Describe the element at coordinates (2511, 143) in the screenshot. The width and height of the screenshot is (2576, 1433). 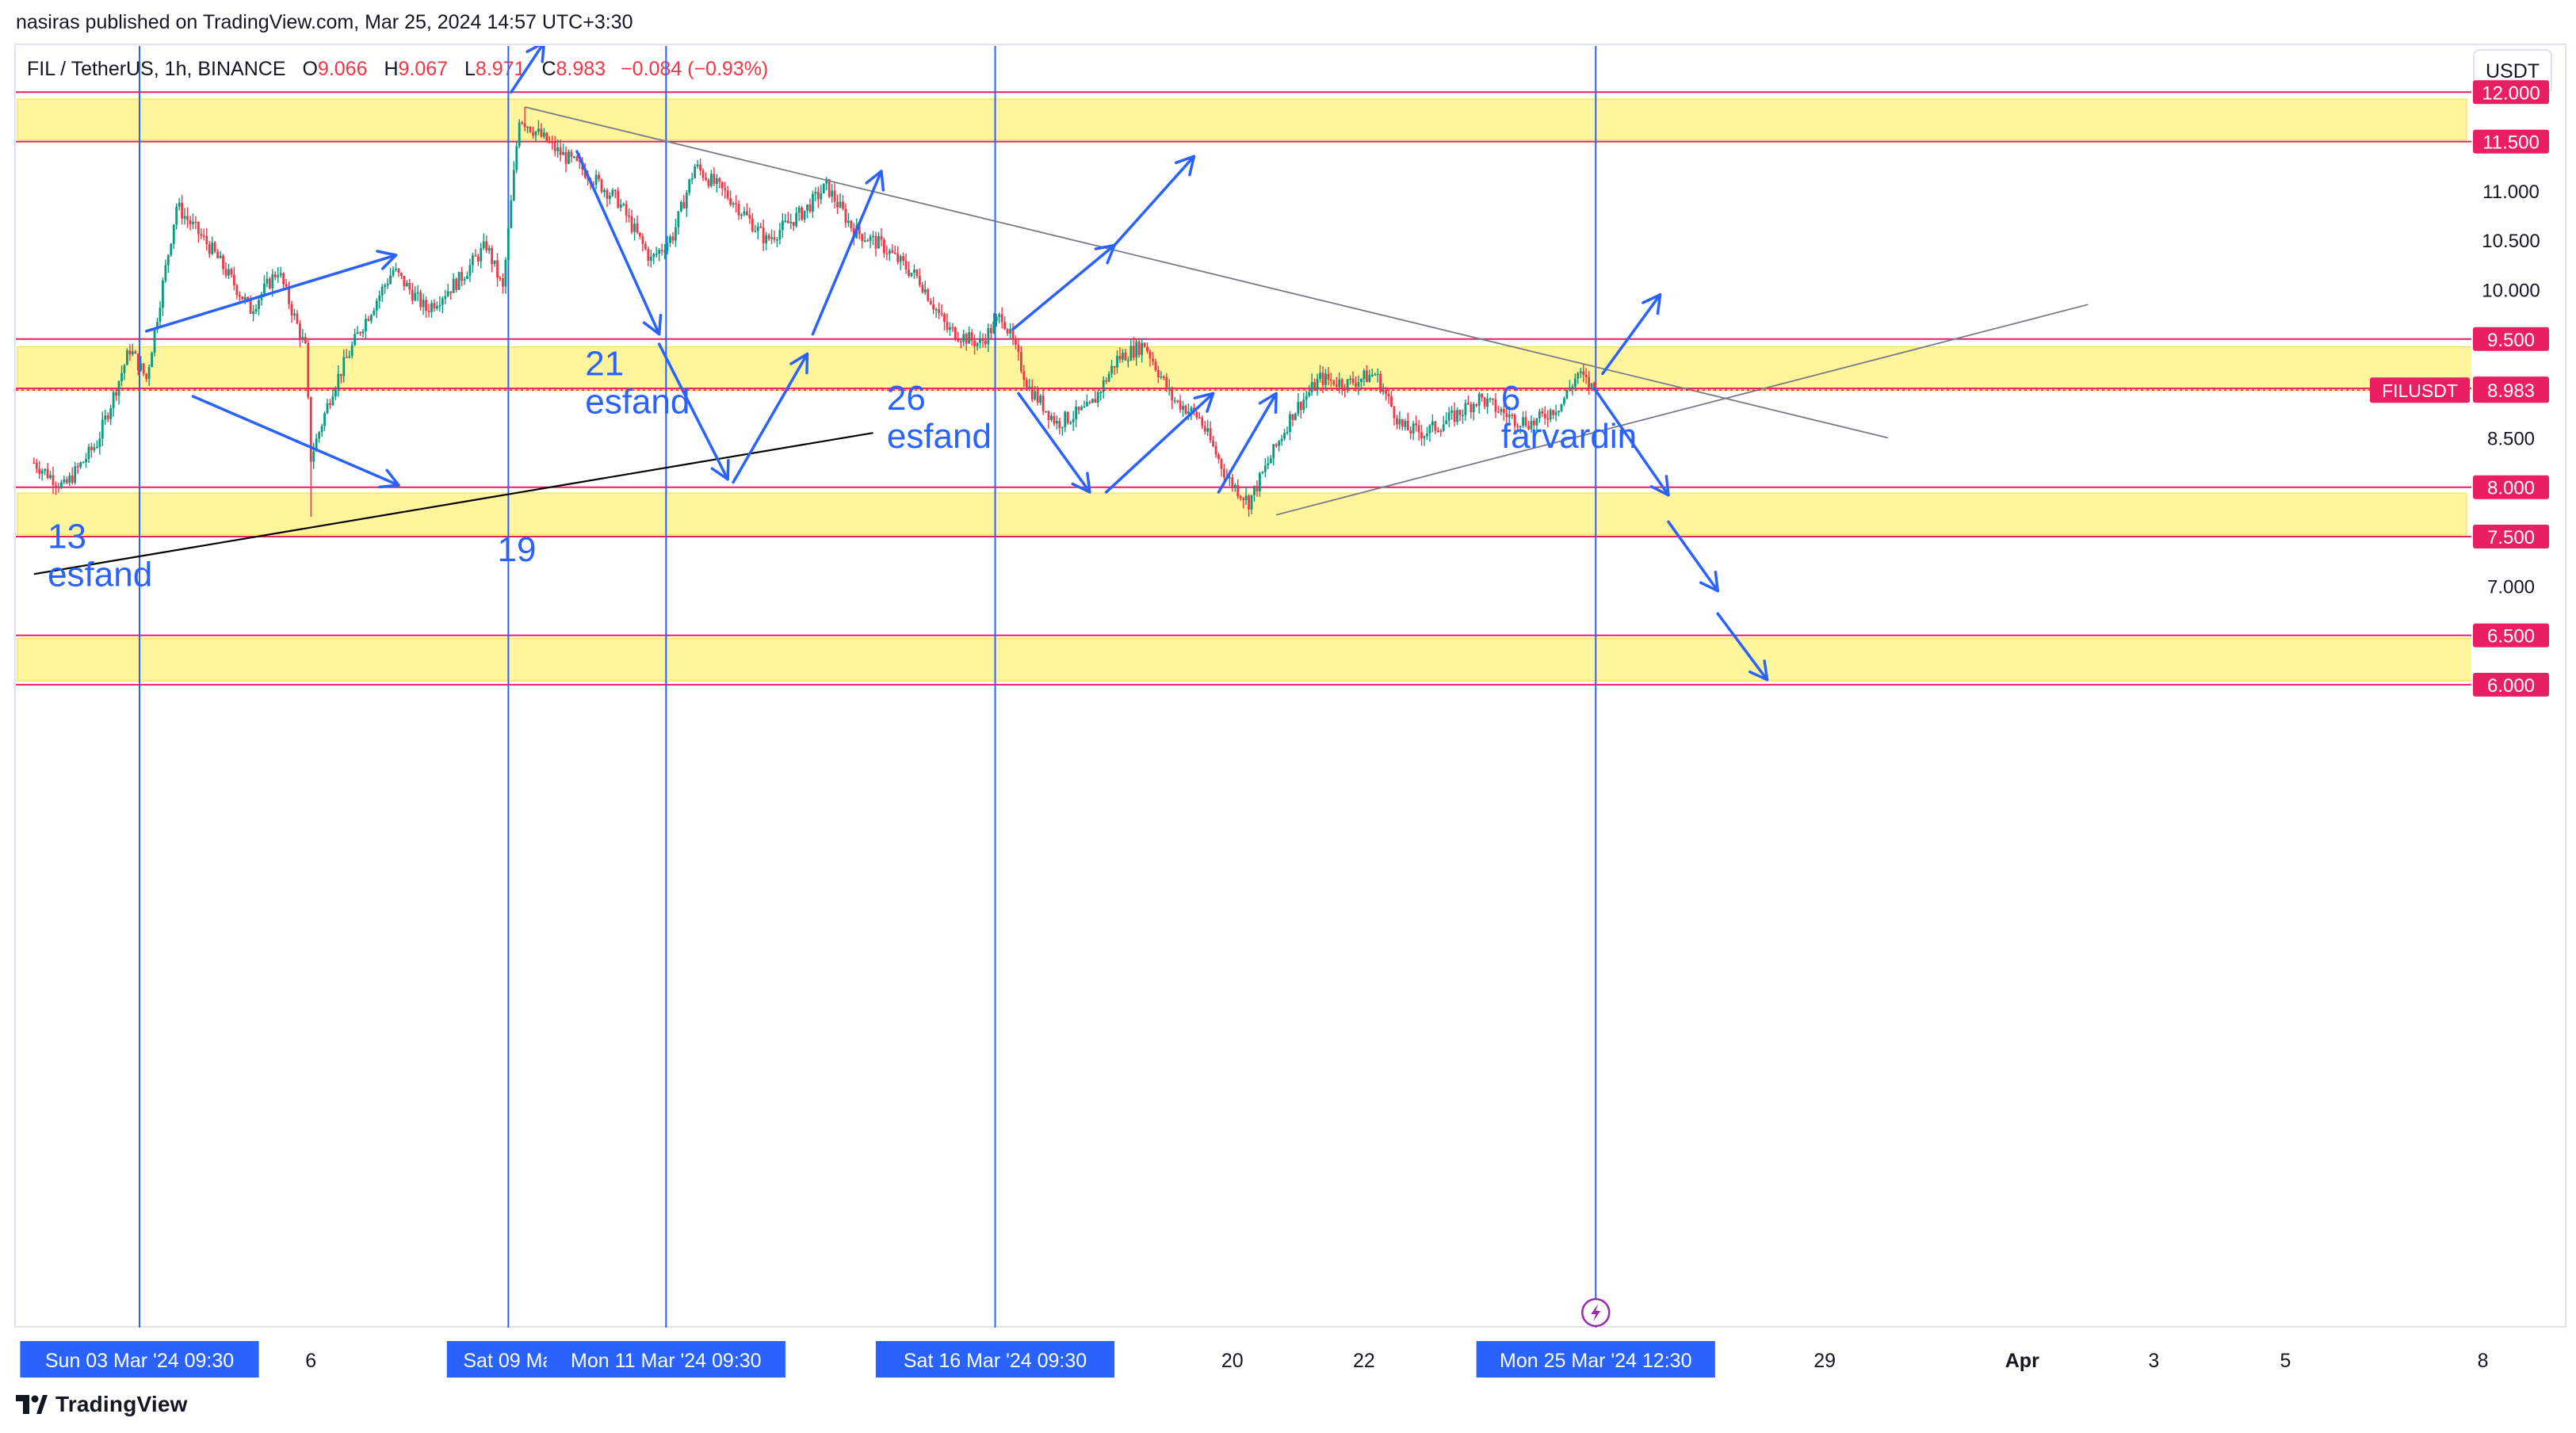
I see `y-tick-label: 11.500` at that location.